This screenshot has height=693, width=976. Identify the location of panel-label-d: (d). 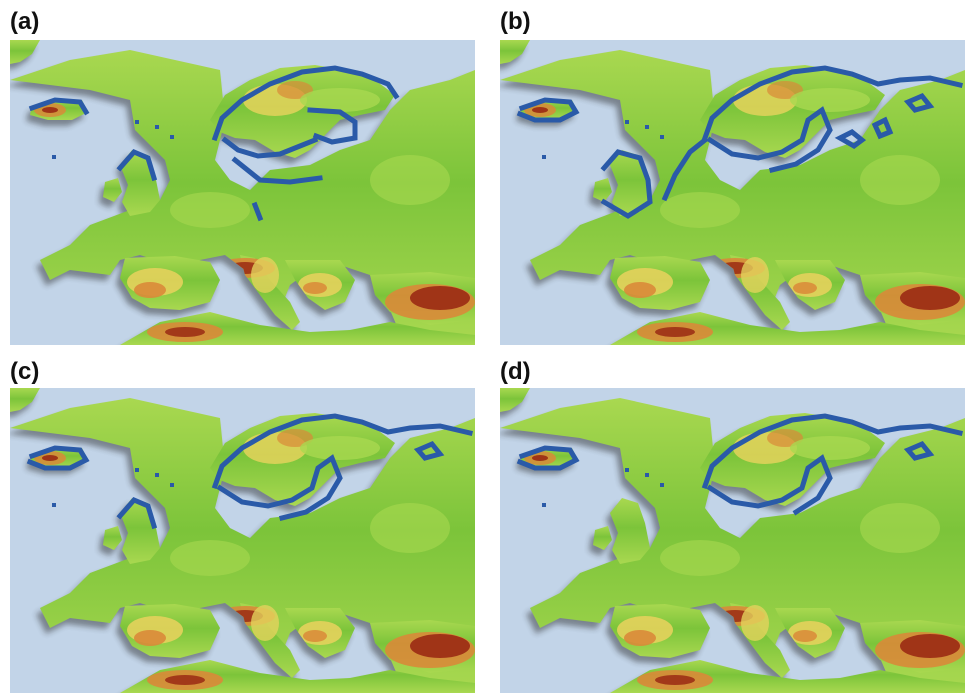
(515, 371).